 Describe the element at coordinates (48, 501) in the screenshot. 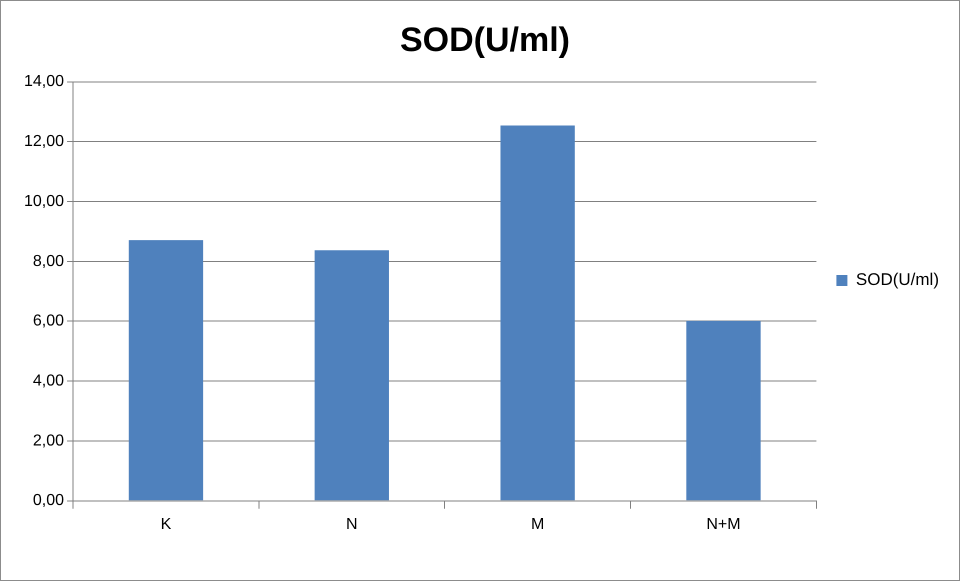

I see `y-tick-label: 0,00` at that location.